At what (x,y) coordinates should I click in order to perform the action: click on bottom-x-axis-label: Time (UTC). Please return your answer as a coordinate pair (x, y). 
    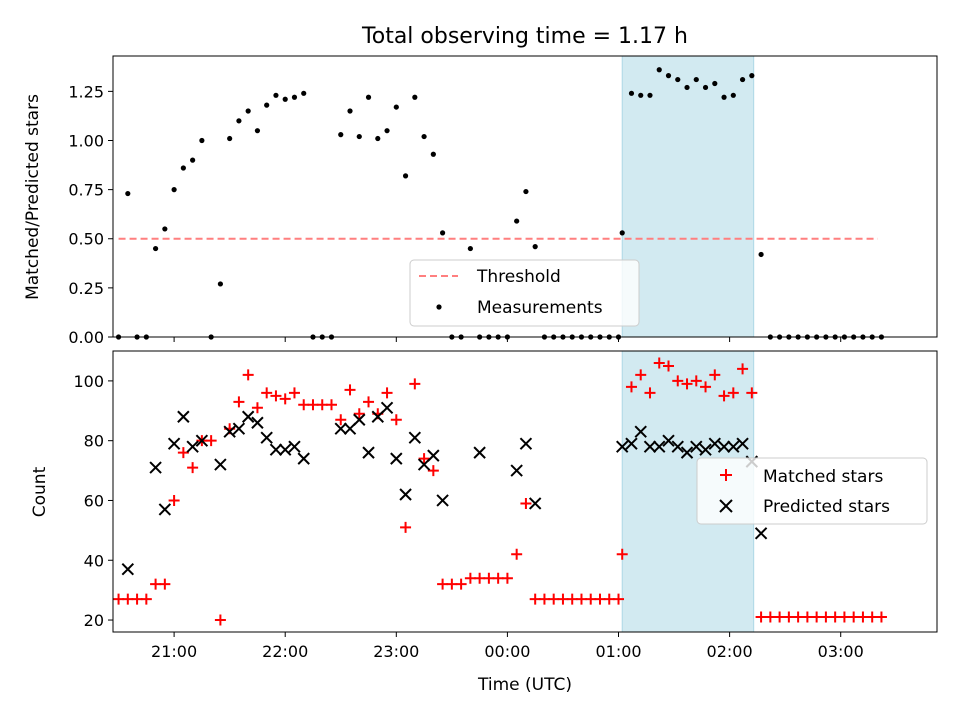
    Looking at the image, I should click on (524, 685).